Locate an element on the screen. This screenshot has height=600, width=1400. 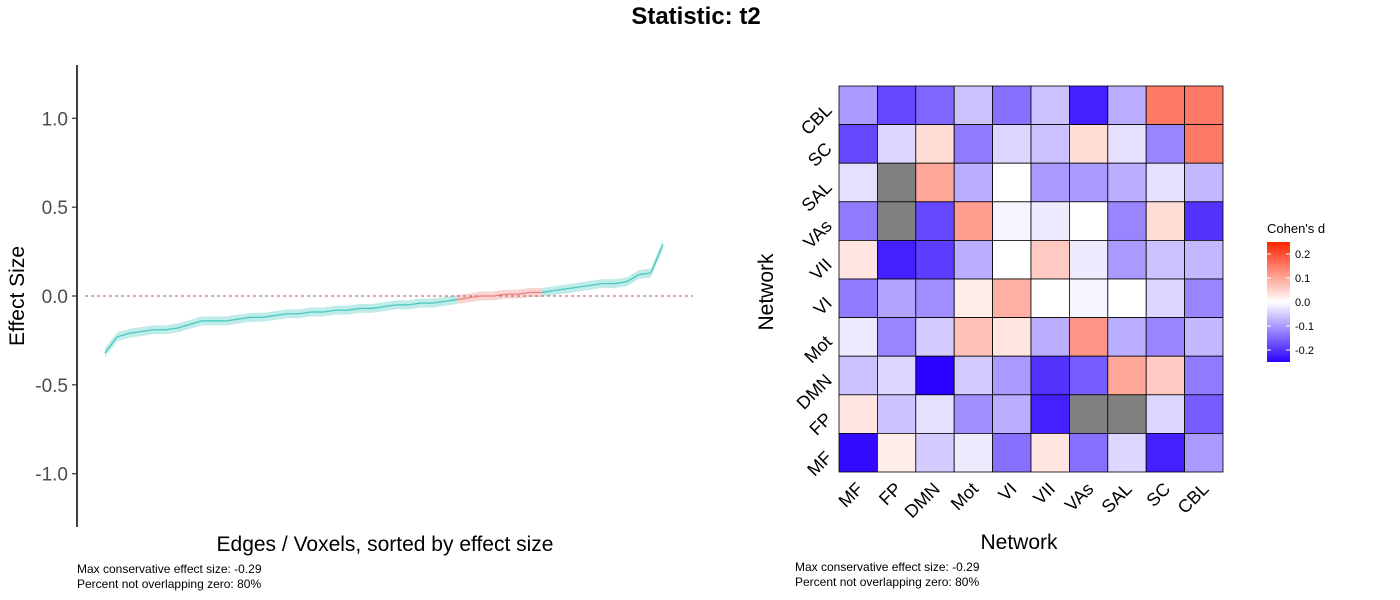
heatmap-x-tick-label: VI is located at coordinates (1007, 492).